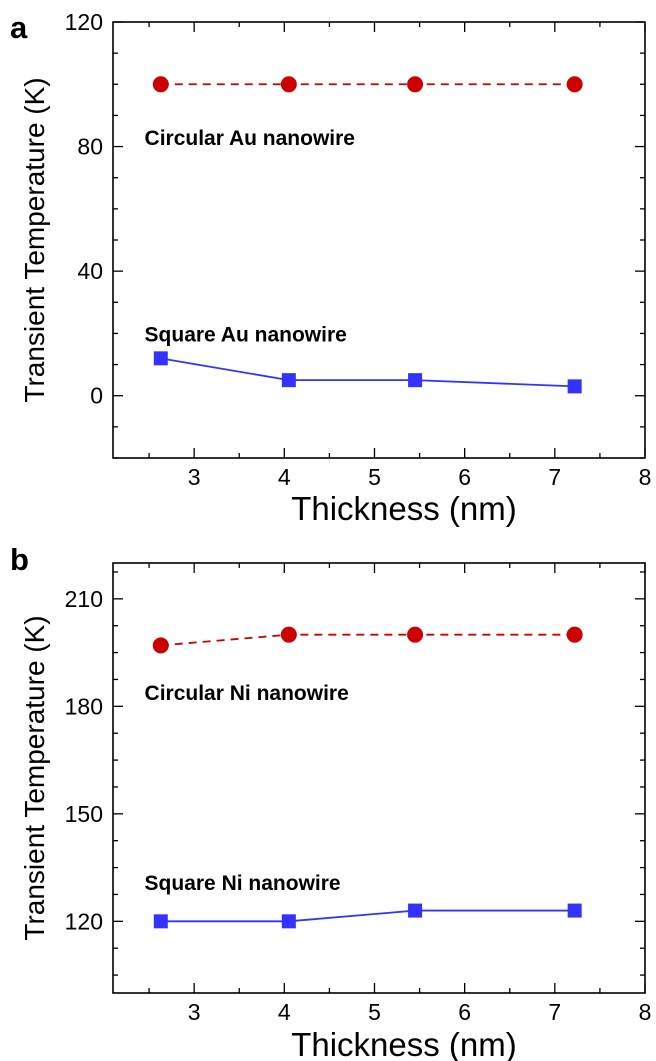  What do you see at coordinates (90, 147) in the screenshot?
I see `y-tick-label: 80` at bounding box center [90, 147].